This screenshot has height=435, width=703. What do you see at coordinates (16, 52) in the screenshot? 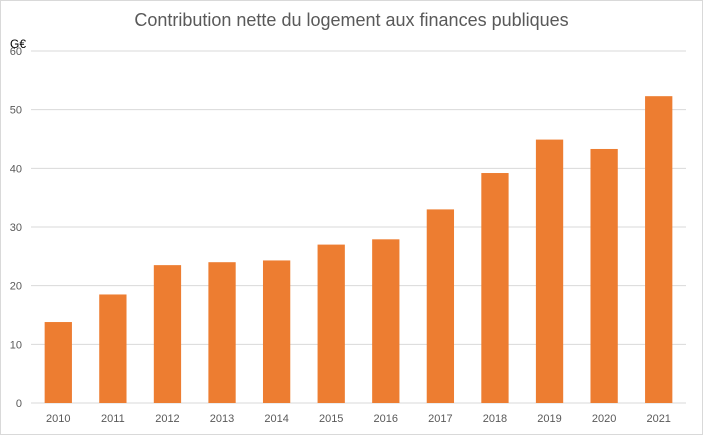
I see `y-tick-label-60: 60` at bounding box center [16, 52].